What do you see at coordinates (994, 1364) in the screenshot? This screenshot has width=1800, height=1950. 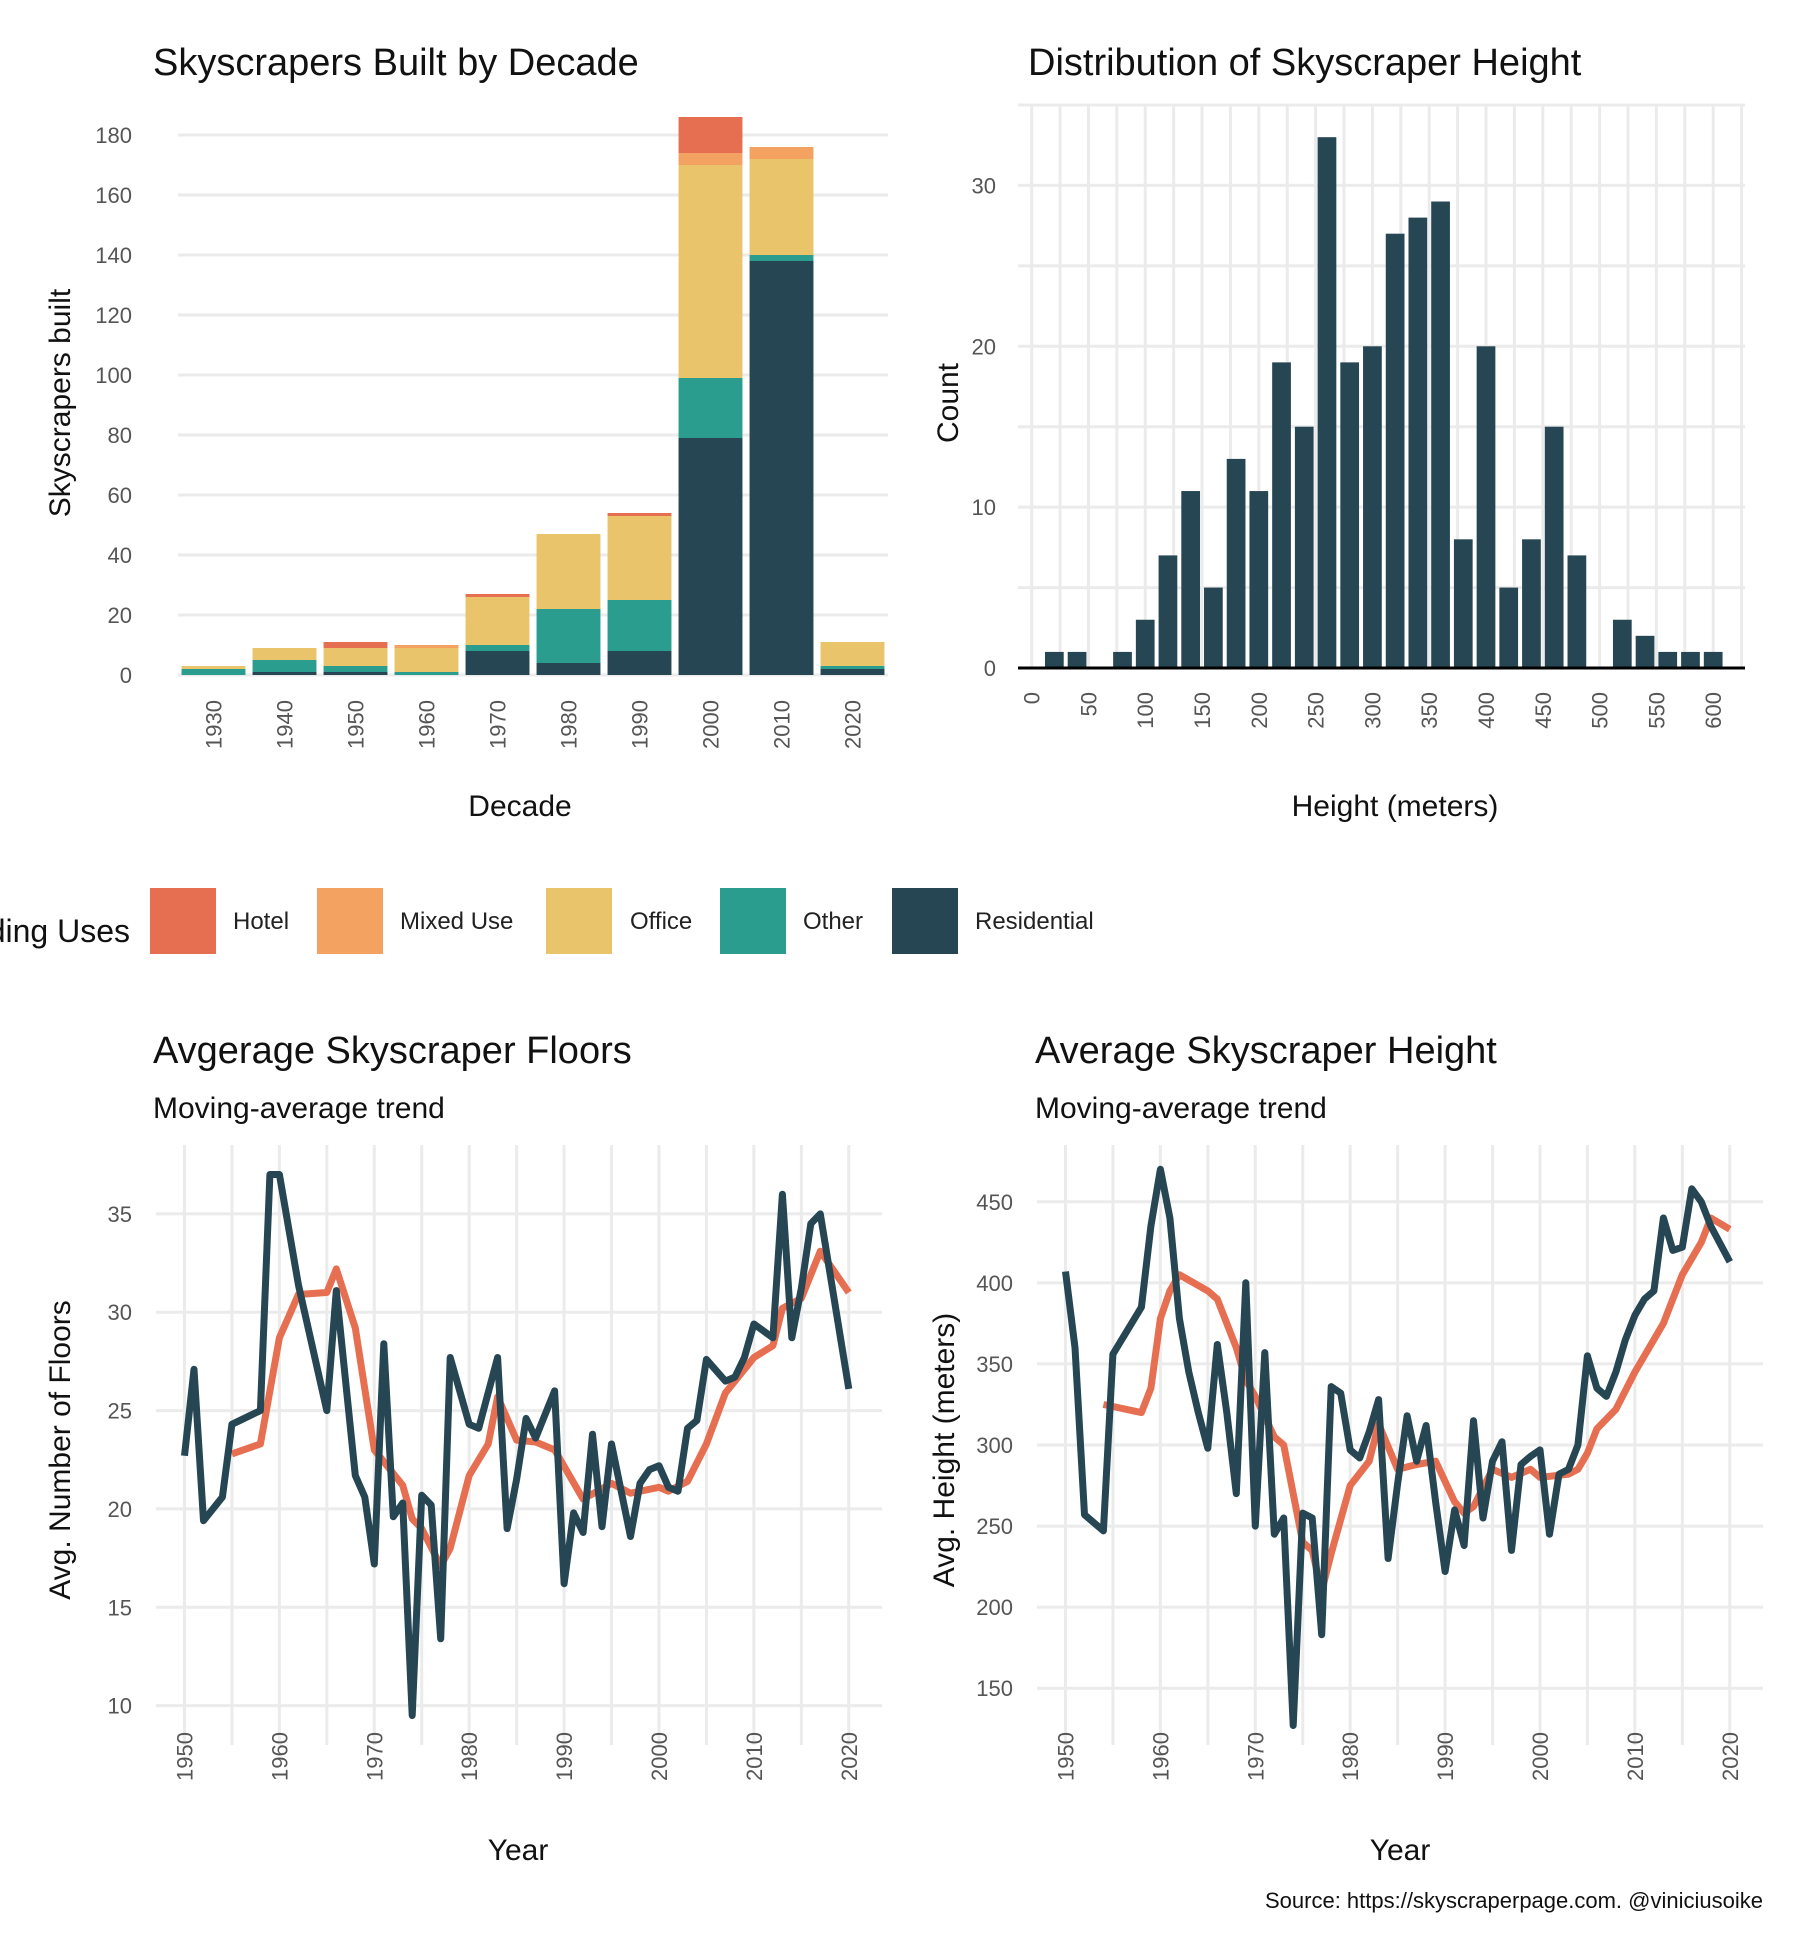 I see `y-tick-label: 350` at bounding box center [994, 1364].